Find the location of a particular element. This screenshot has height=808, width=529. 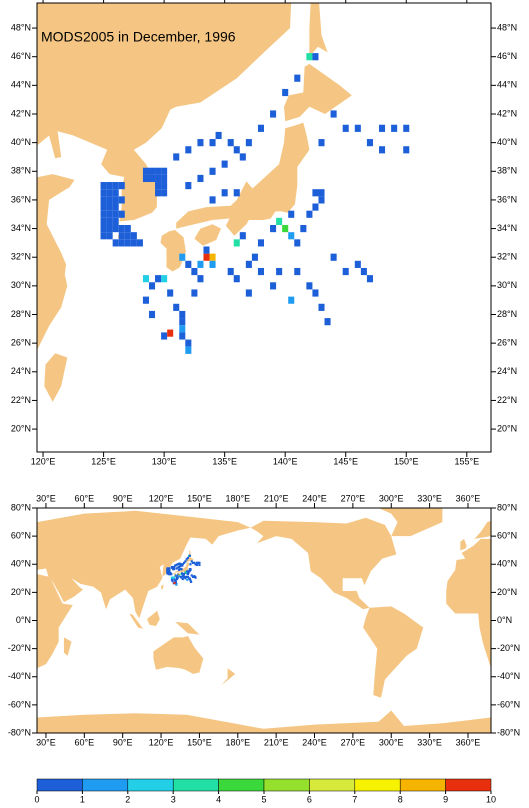

y-tick-label: 46°N is located at coordinates (21, 56).